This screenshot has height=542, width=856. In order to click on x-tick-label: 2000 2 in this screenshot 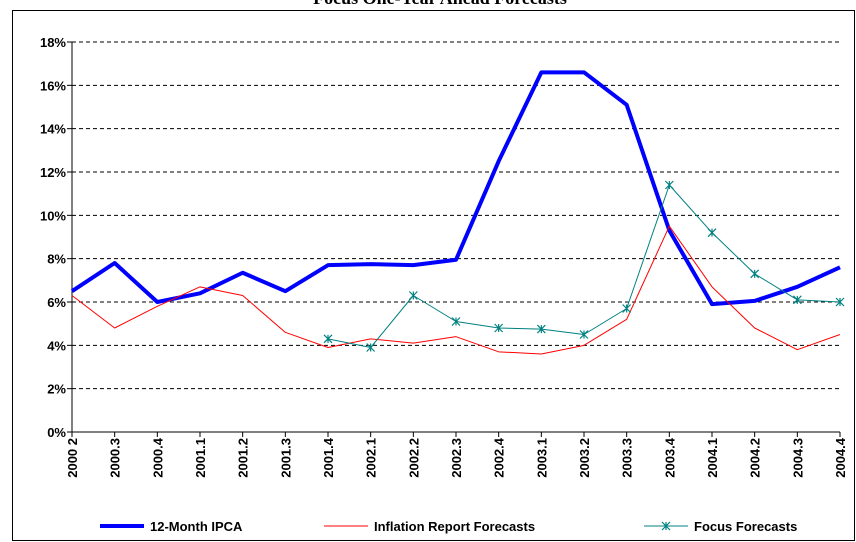, I will do `click(72, 458)`.